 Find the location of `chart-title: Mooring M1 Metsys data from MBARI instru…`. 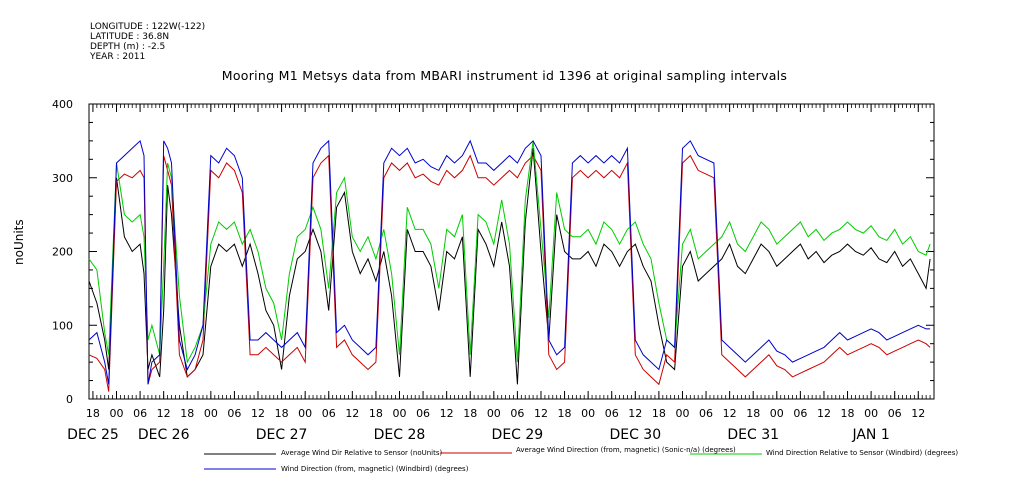

chart-title: Mooring M1 Metsys data from MBARI instru… is located at coordinates (504, 75).